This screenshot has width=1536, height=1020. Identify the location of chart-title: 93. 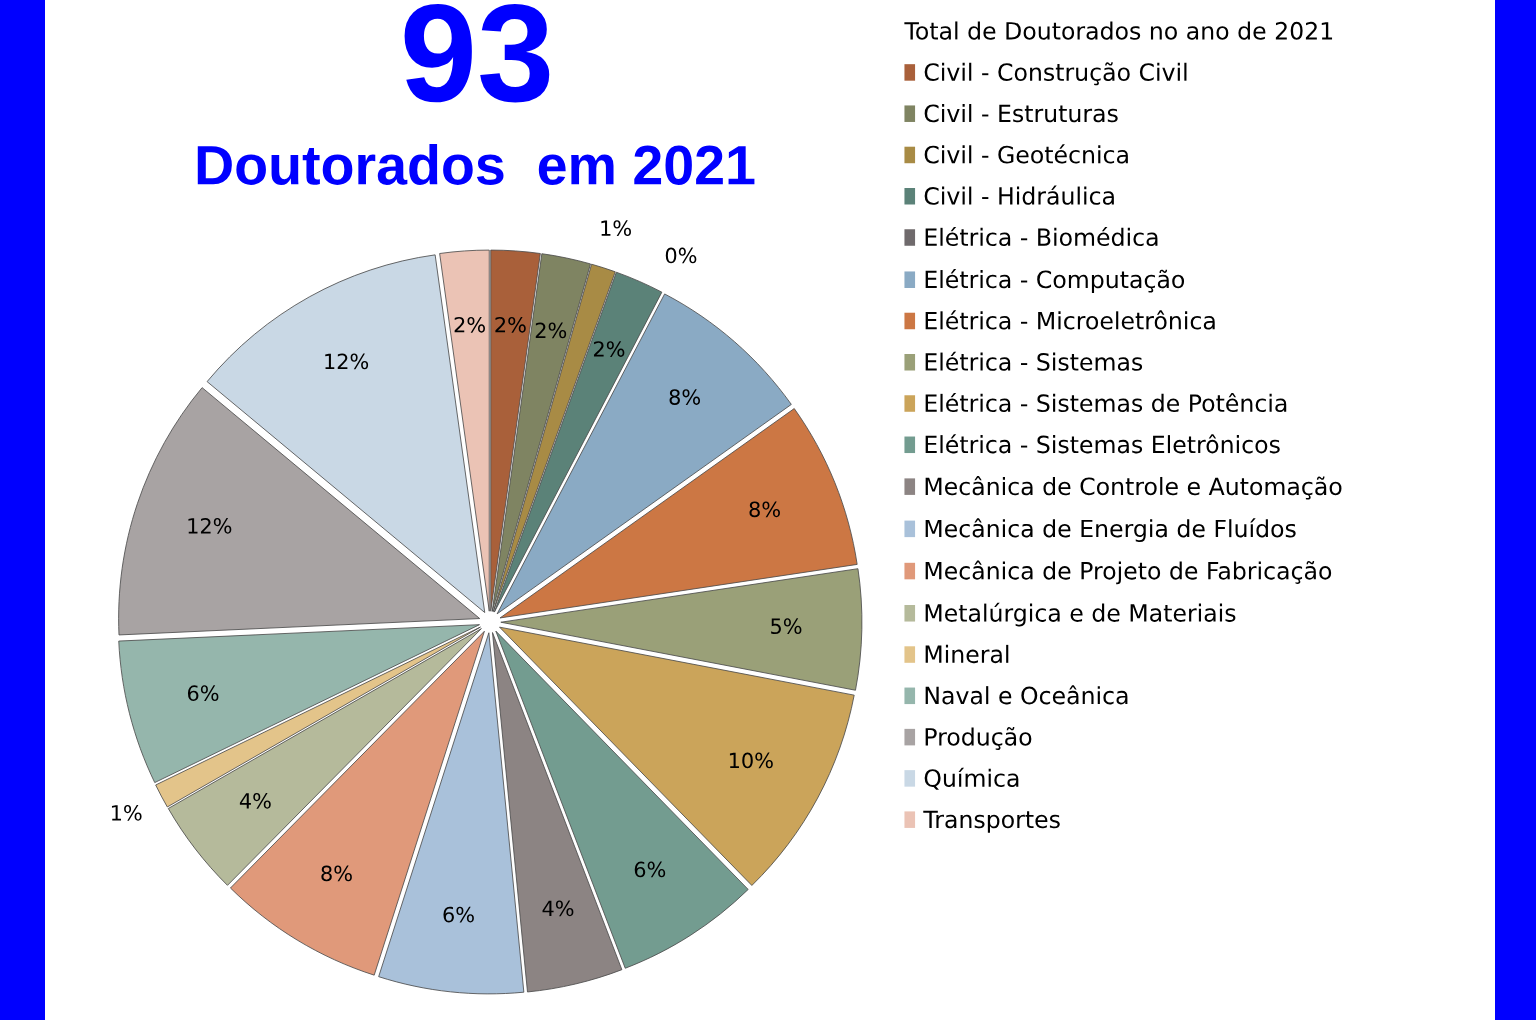
(477, 53).